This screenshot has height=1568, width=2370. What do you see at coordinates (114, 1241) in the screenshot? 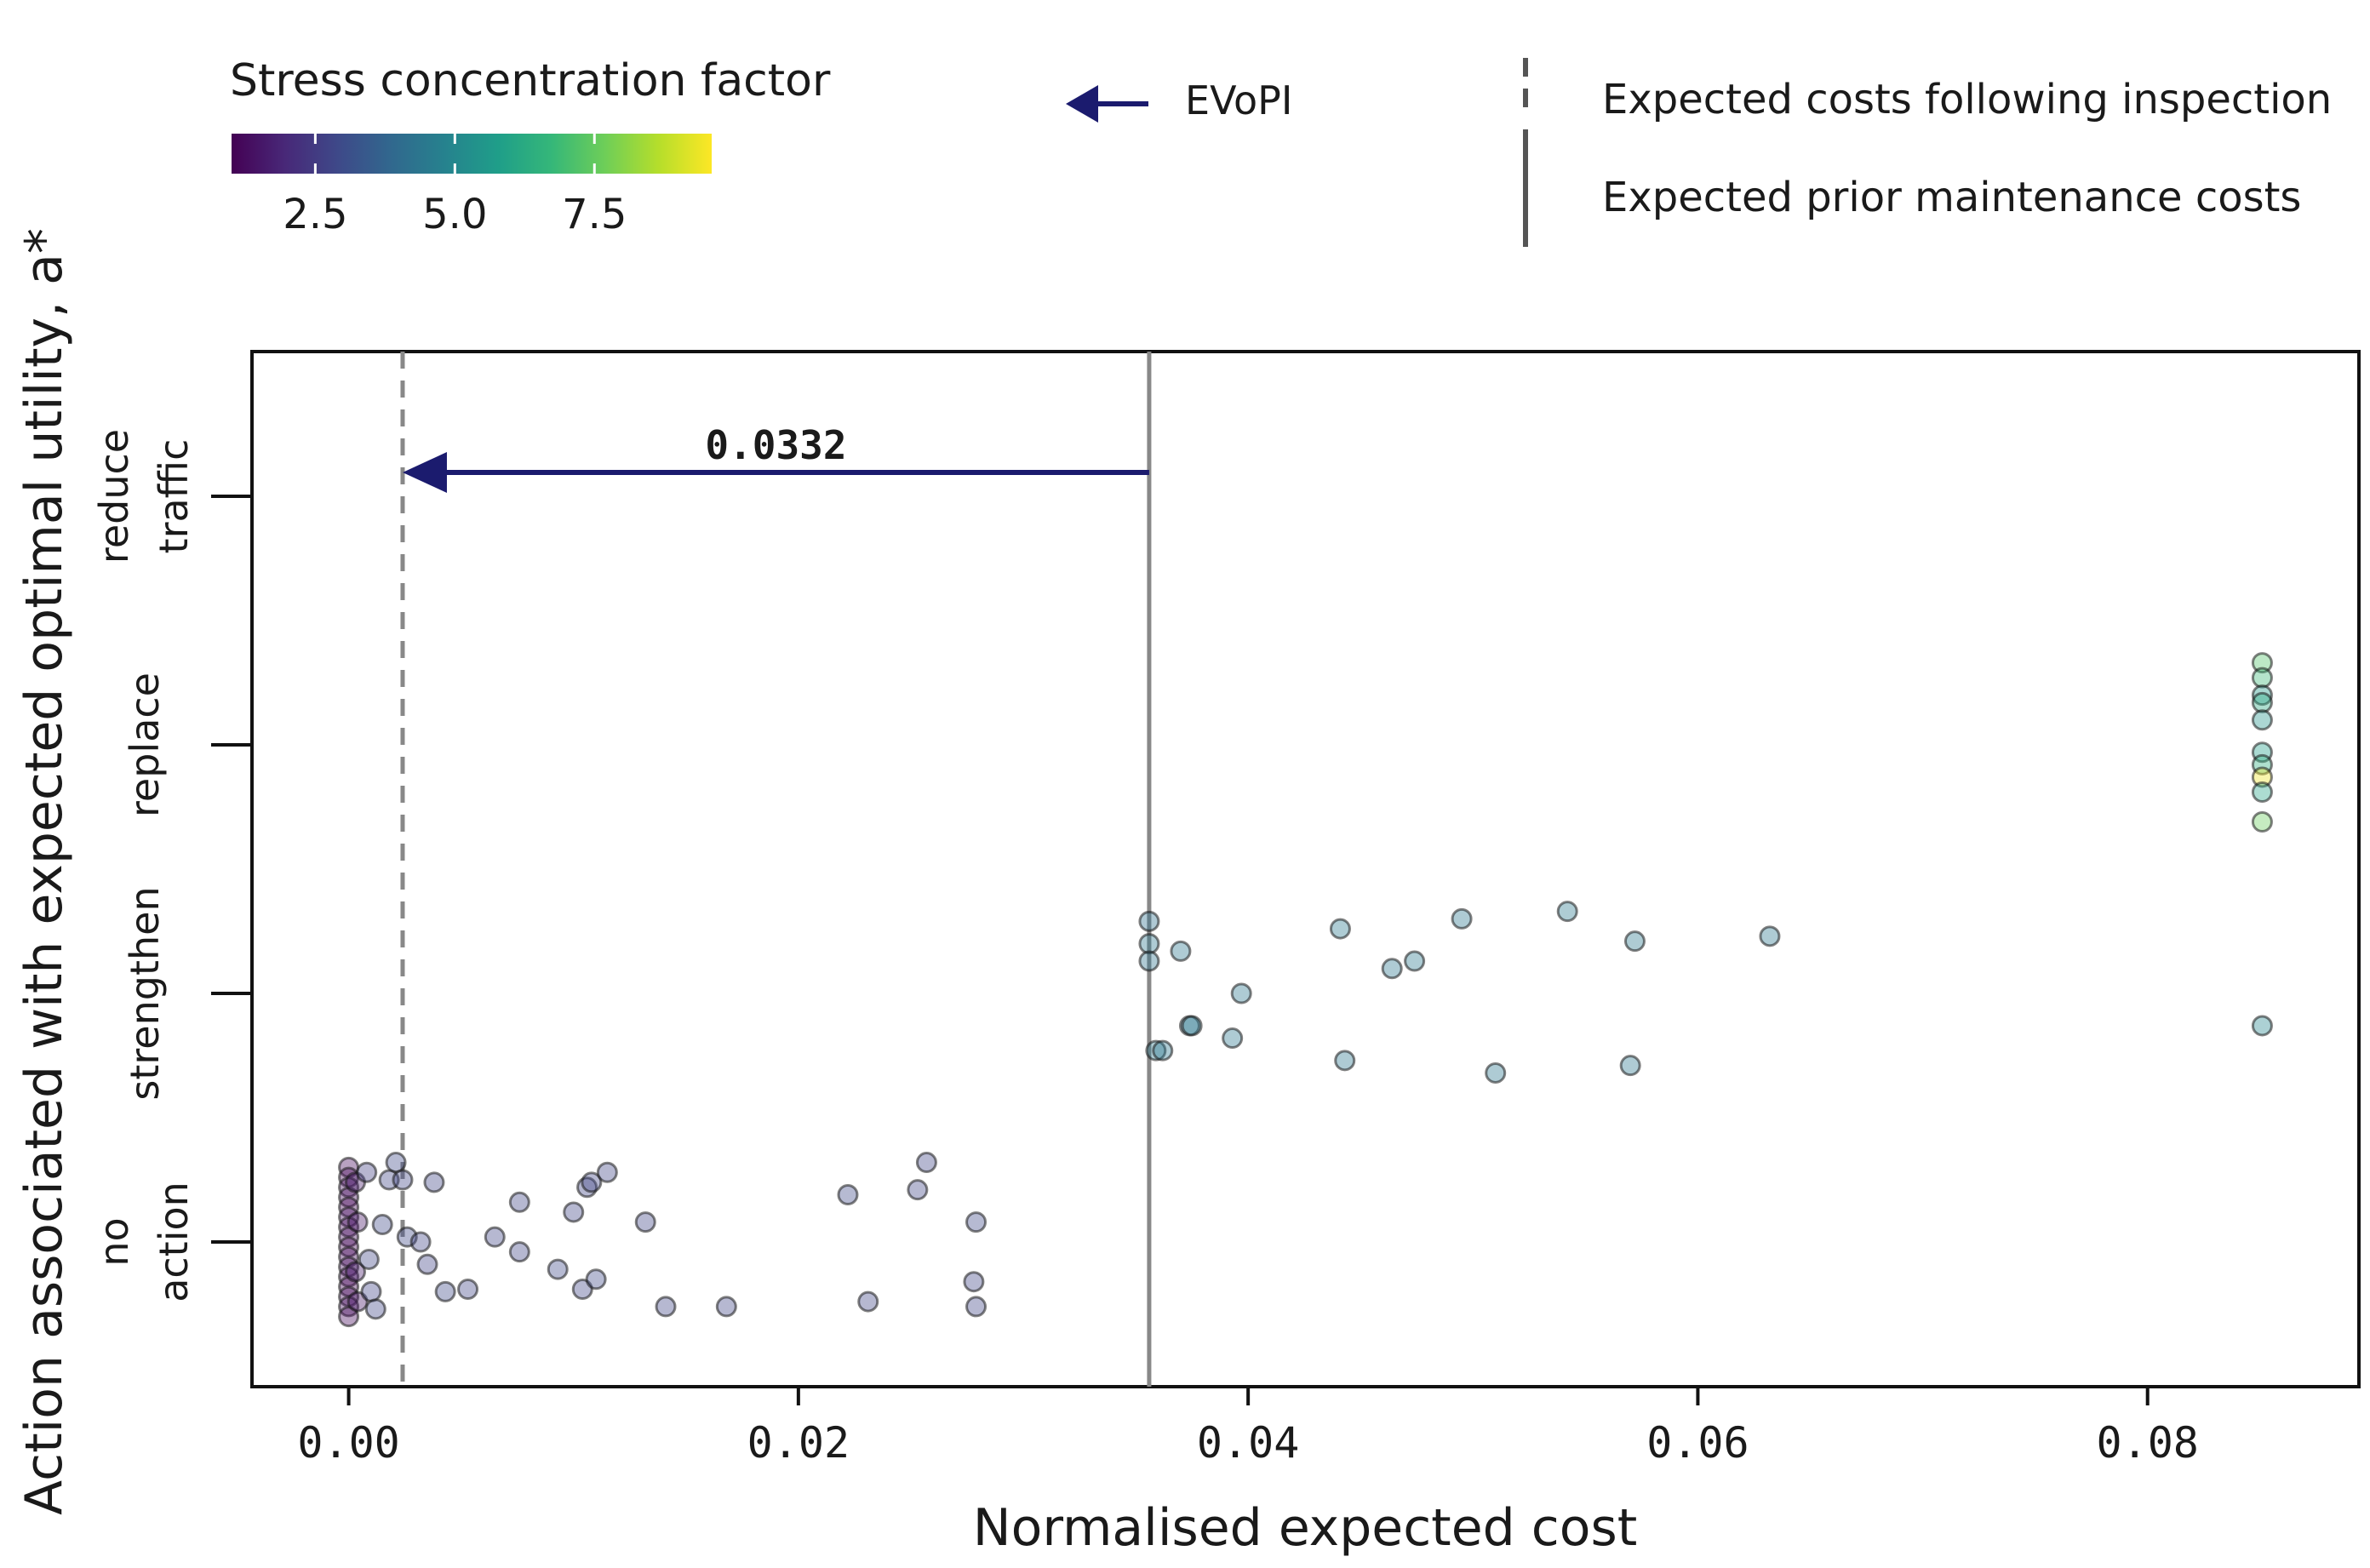
I see `y-tick-label: no` at bounding box center [114, 1241].